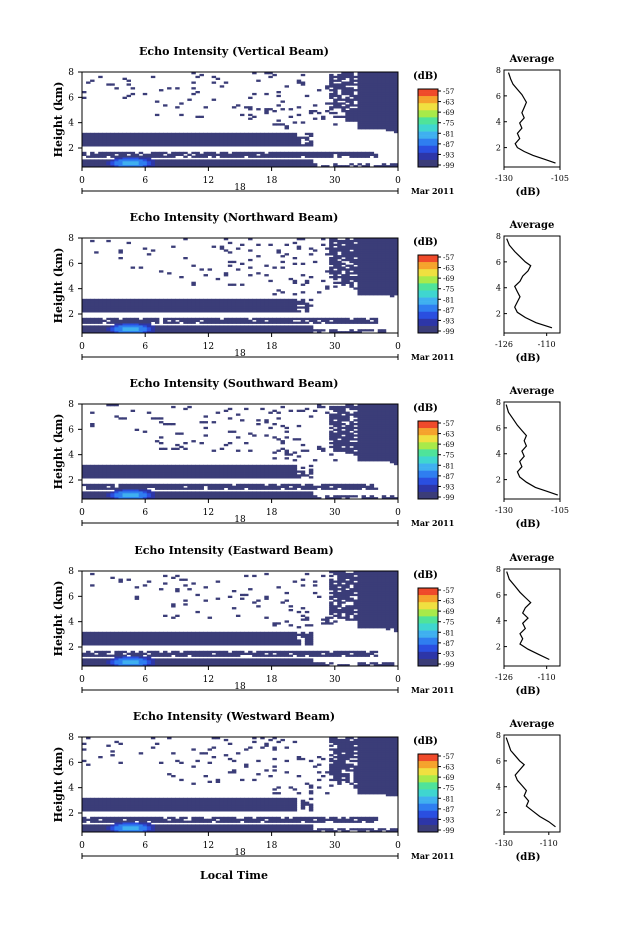 Image resolution: width=617 pixels, height=929 pixels. Describe the element at coordinates (82, 347) in the screenshot. I see `x-tick-label: 0` at that location.